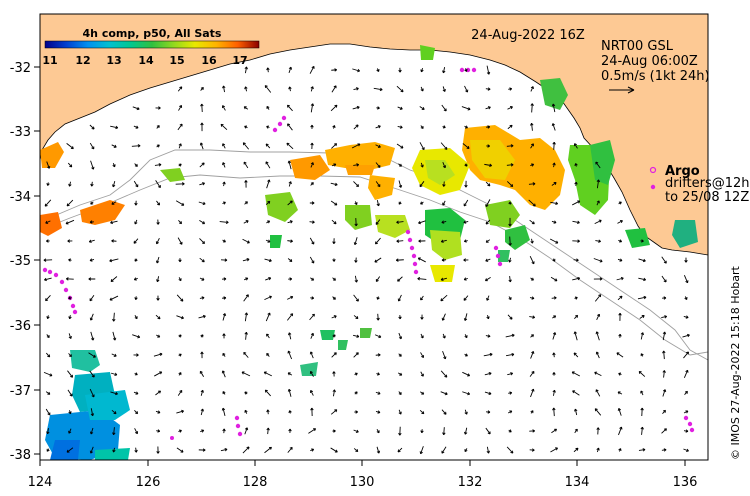  I want to click on y-axis: -32 -33 -34 -35 -36 -37 -38, so click(25, 262).